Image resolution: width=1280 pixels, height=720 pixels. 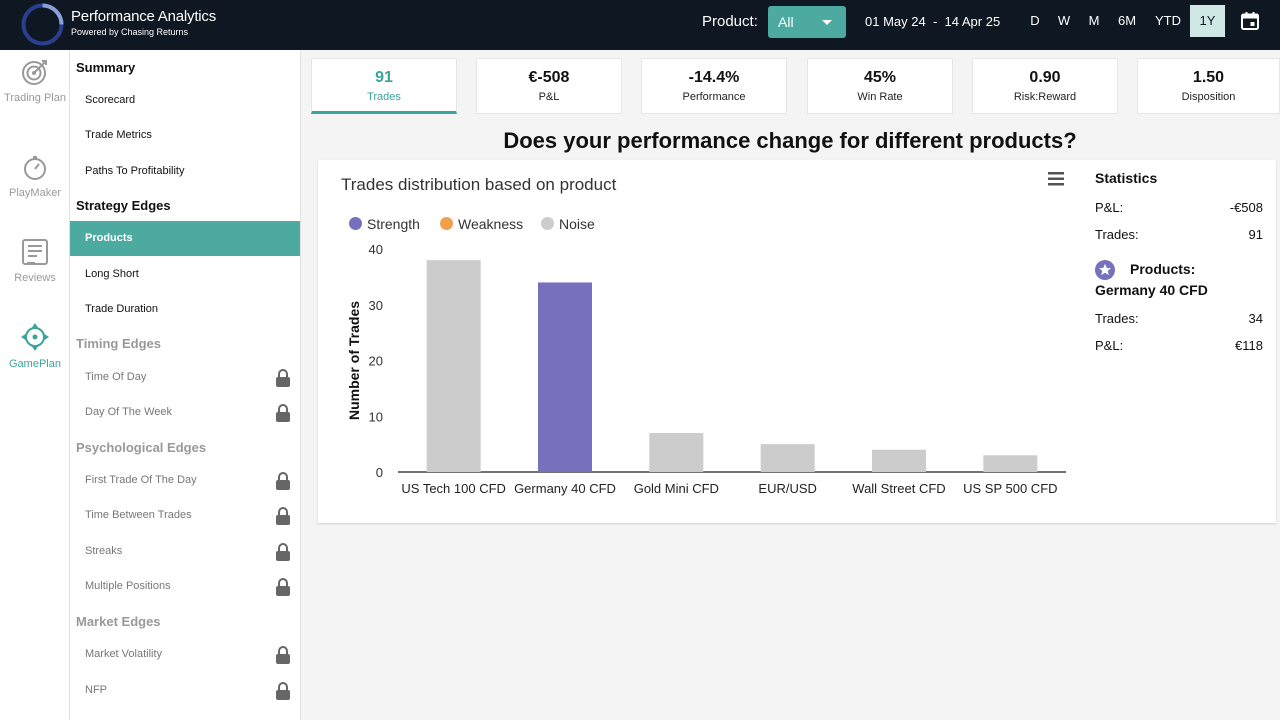 I want to click on sidebar-item-time-between-trades: Time Between Trades, so click(x=185, y=515).